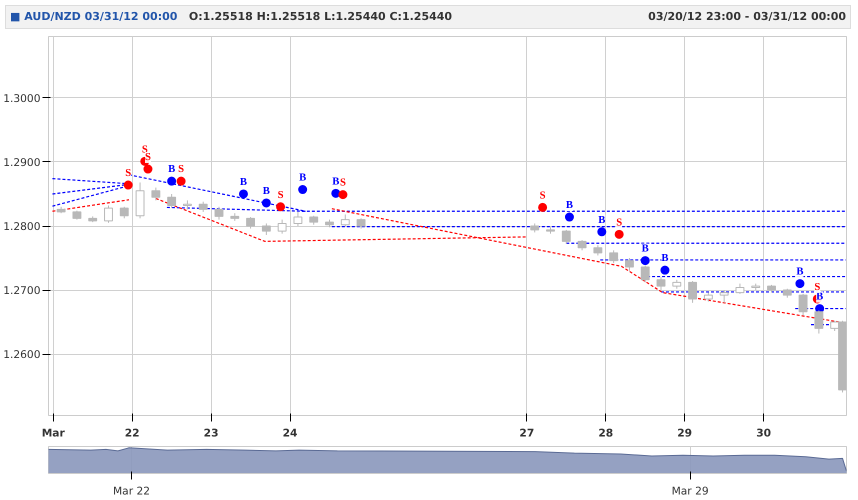 The height and width of the screenshot is (500, 858). Describe the element at coordinates (22, 98) in the screenshot. I see `y-tick-label: 1.3000` at that location.